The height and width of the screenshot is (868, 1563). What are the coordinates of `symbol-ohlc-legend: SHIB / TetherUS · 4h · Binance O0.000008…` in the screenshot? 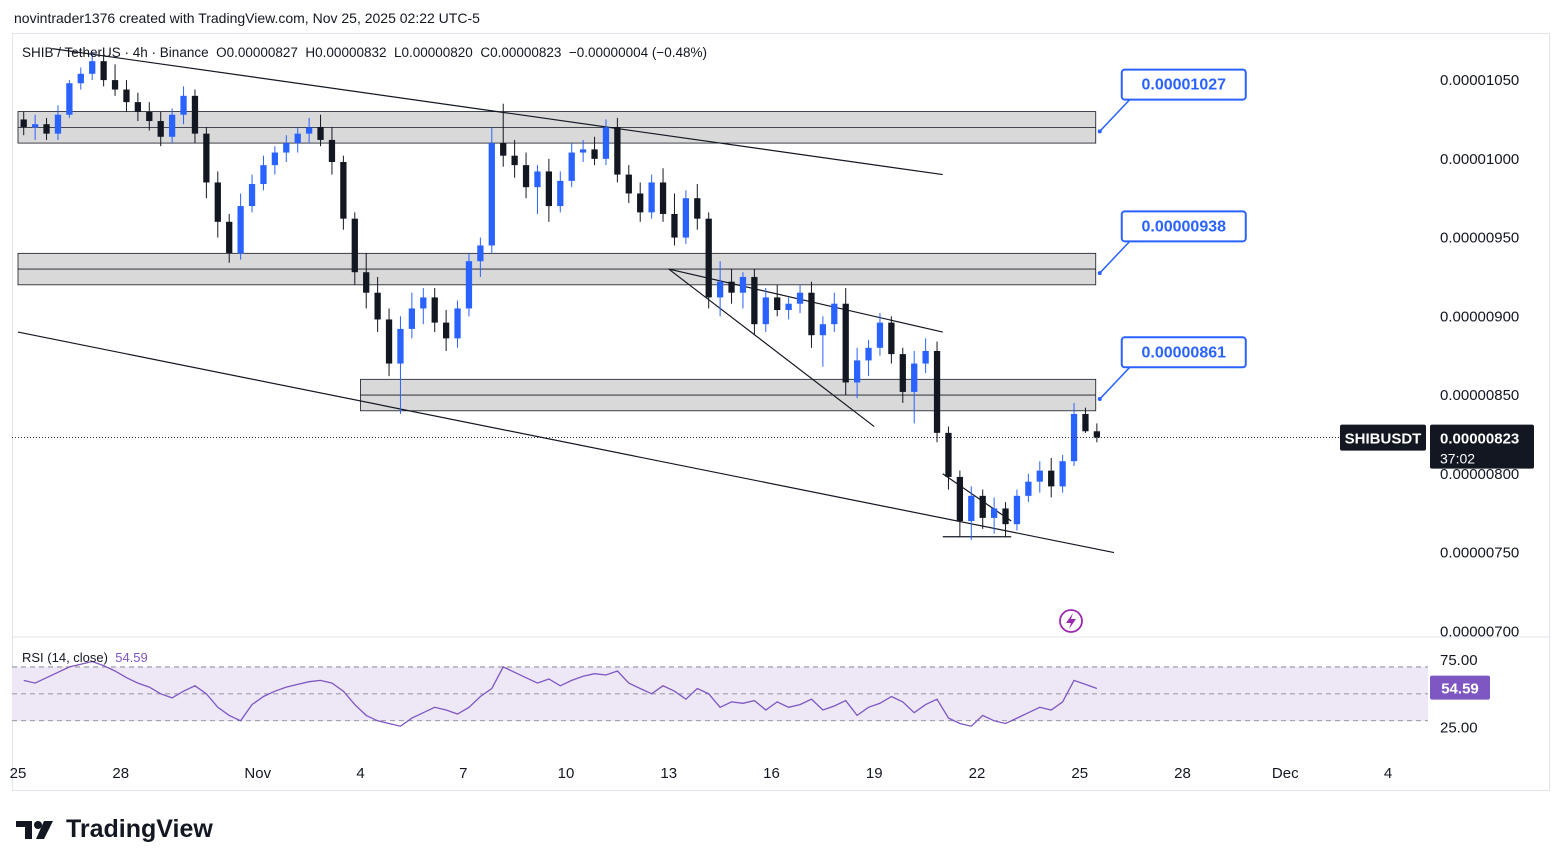 It's located at (365, 52).